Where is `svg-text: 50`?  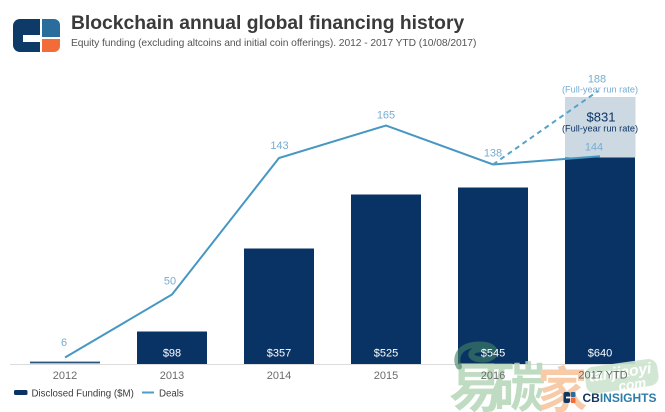
svg-text: 50 is located at coordinates (170, 282).